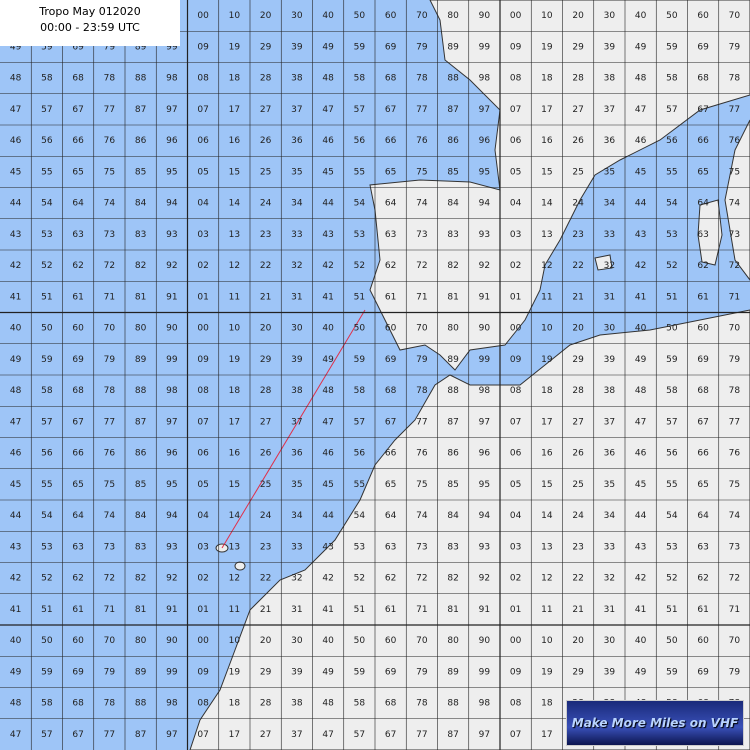 Image resolution: width=750 pixels, height=750 pixels. What do you see at coordinates (78, 641) in the screenshot?
I see `locator-label: 60` at bounding box center [78, 641].